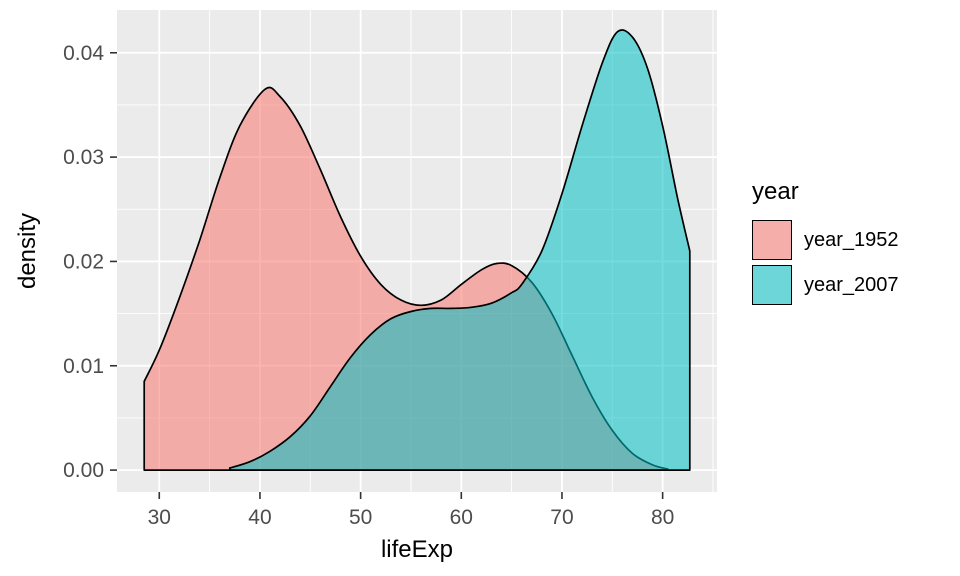 This screenshot has width=960, height=576. I want to click on legend-label: year_2007, so click(851, 284).